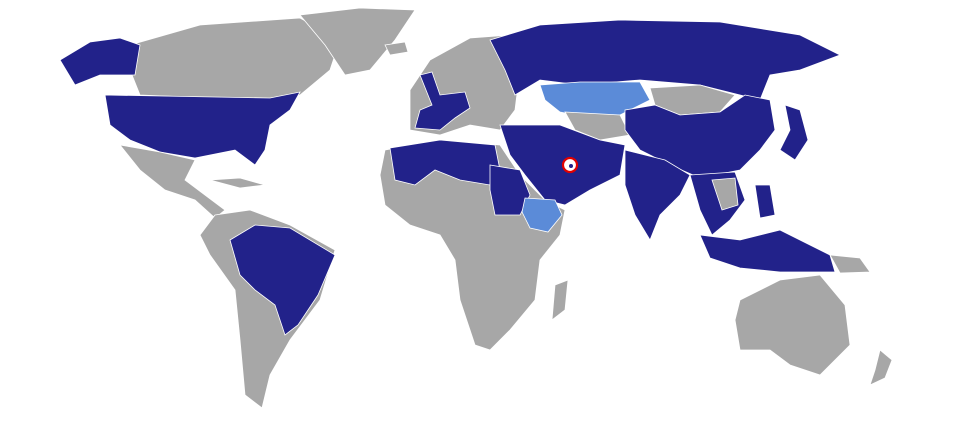  I want to click on region-north-africa, so click(445, 162).